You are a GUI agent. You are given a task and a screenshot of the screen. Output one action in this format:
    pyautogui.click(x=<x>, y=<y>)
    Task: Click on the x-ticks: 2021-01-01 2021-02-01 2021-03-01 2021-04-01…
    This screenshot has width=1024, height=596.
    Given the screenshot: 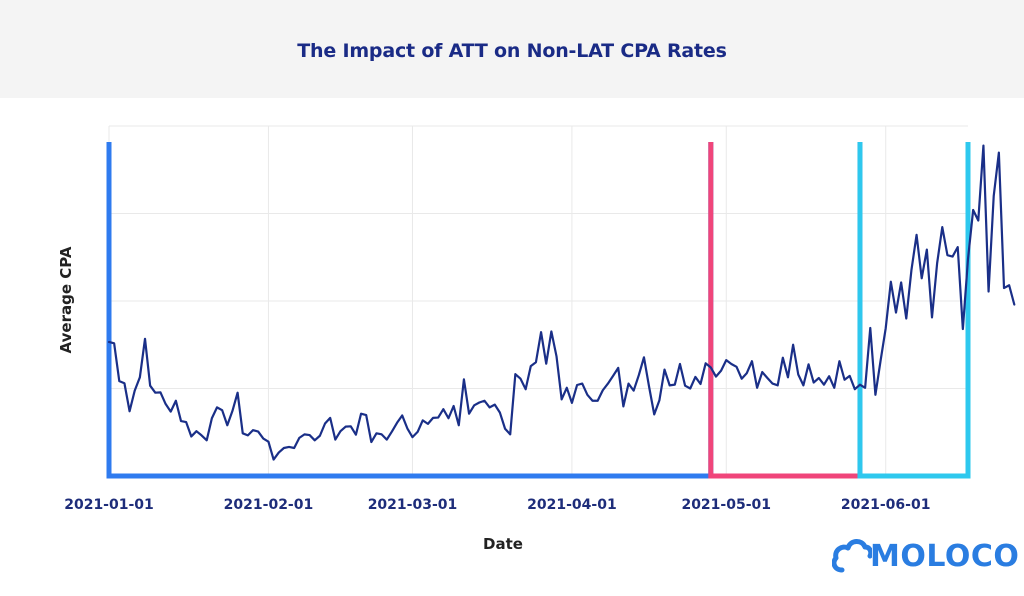 What is the action you would take?
    pyautogui.click(x=497, y=505)
    